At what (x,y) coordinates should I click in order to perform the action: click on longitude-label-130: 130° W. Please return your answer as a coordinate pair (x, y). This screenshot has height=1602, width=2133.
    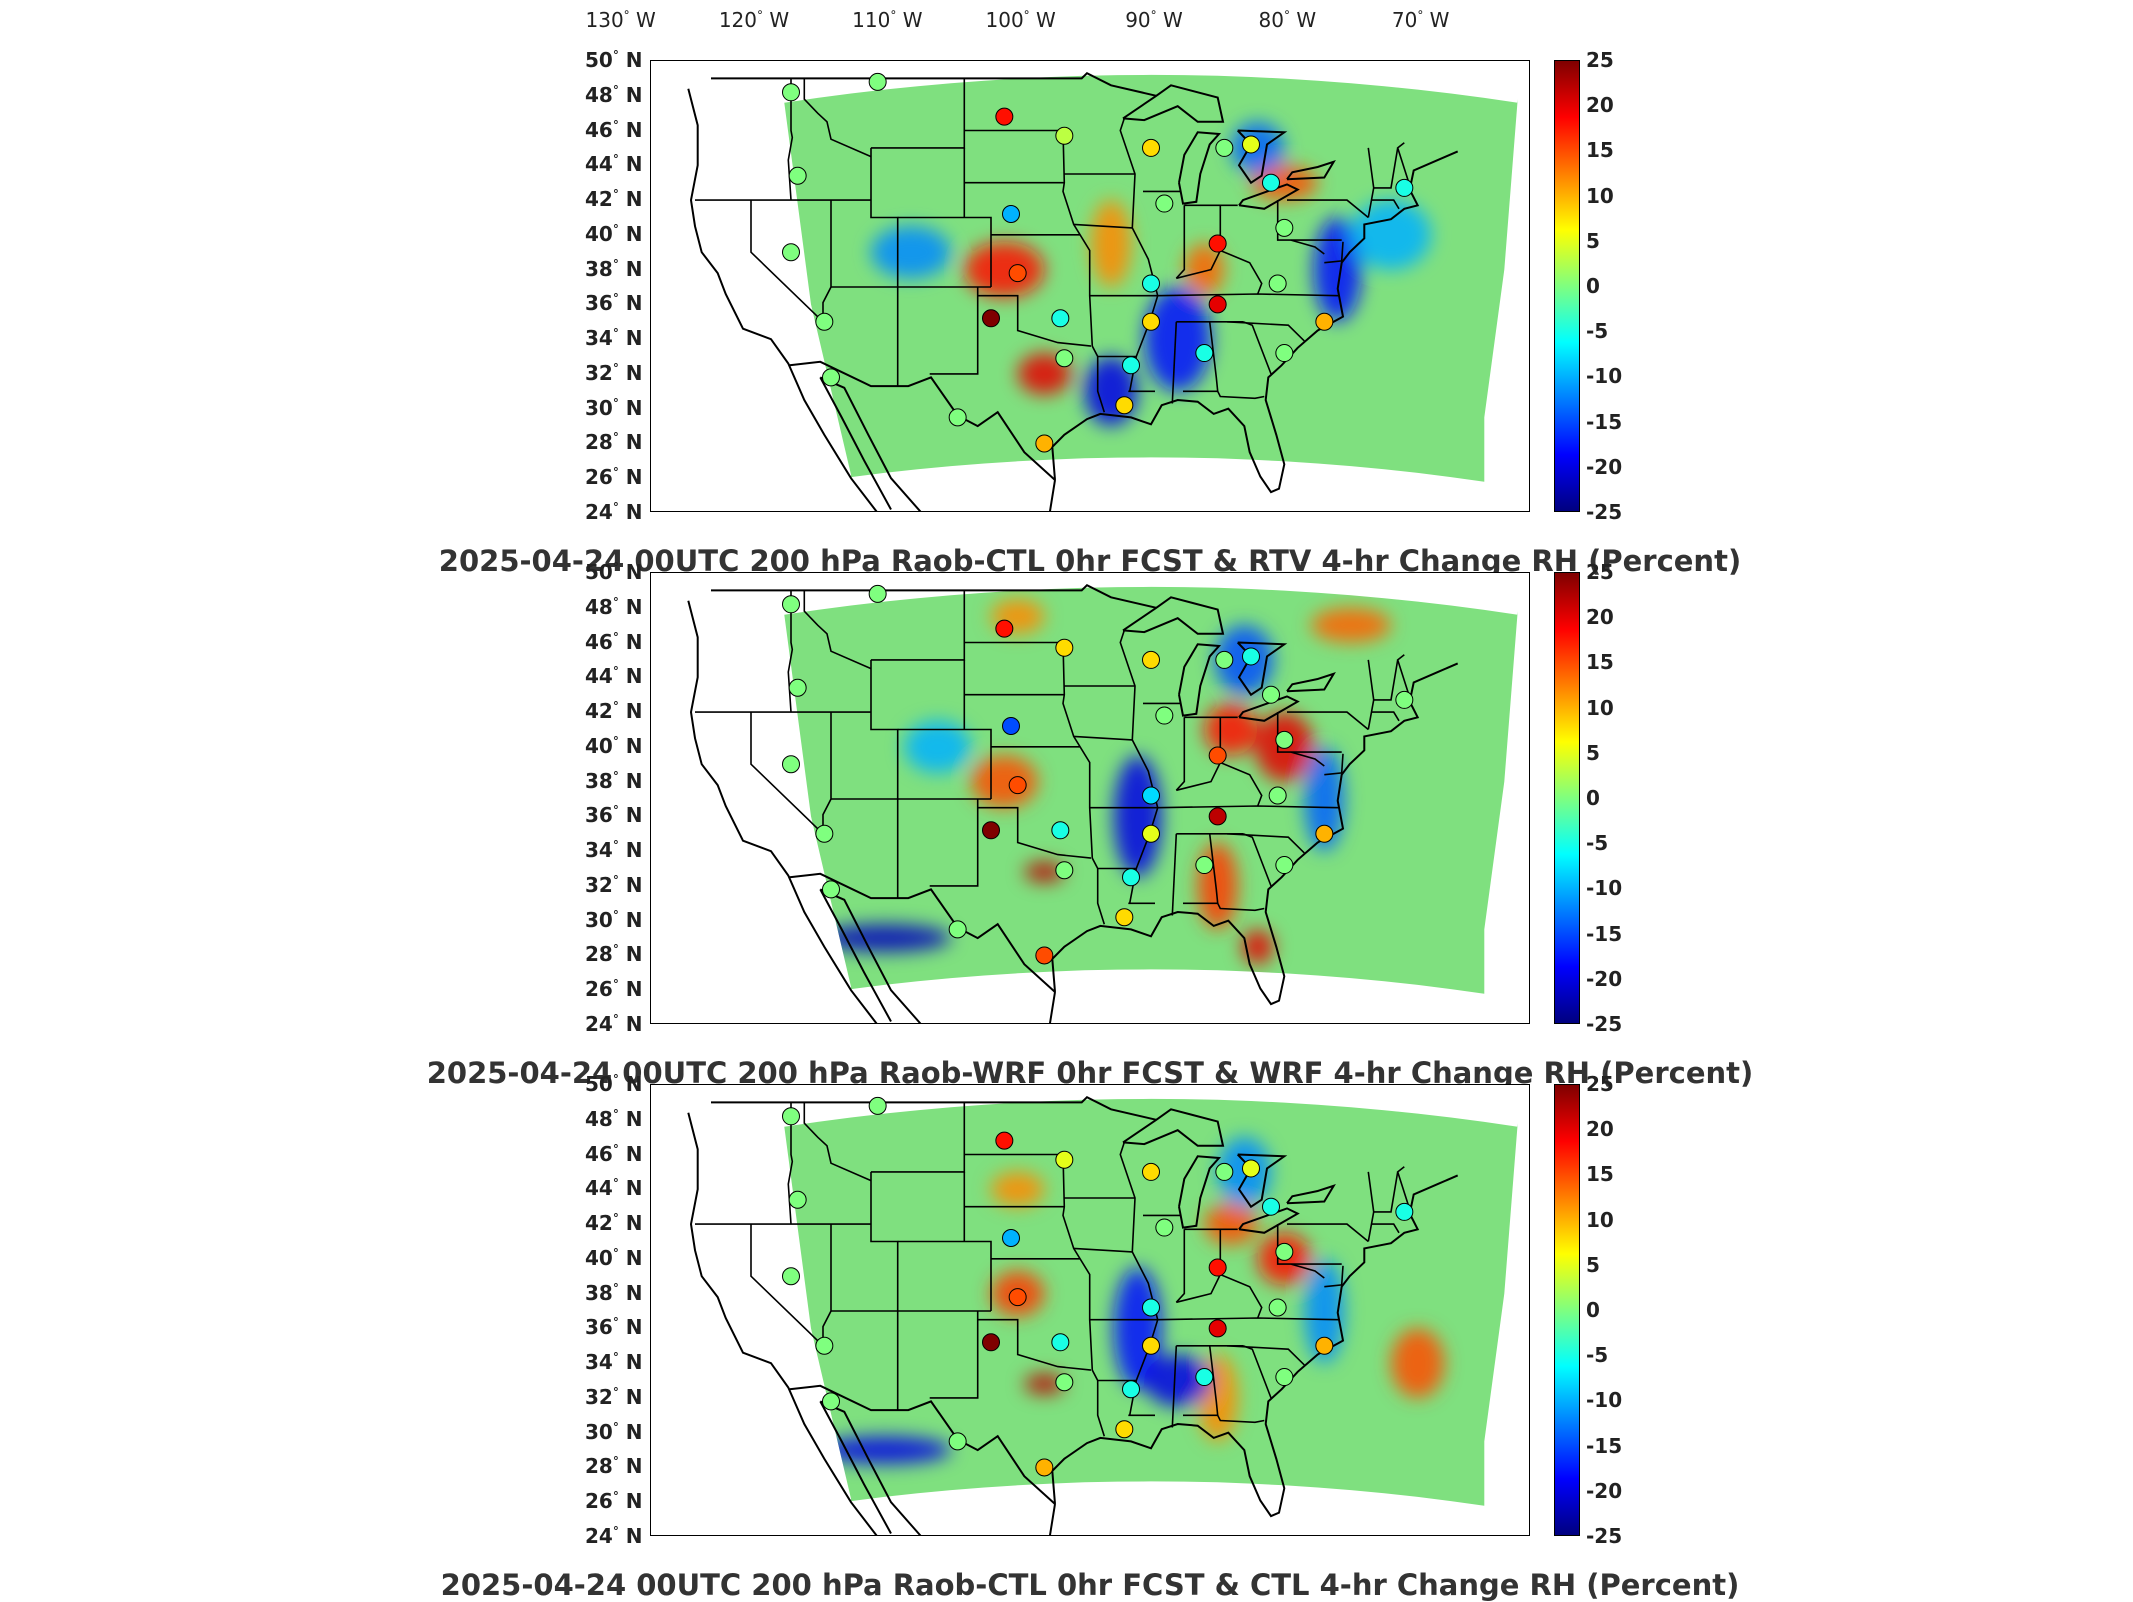
    Looking at the image, I should click on (620, 20).